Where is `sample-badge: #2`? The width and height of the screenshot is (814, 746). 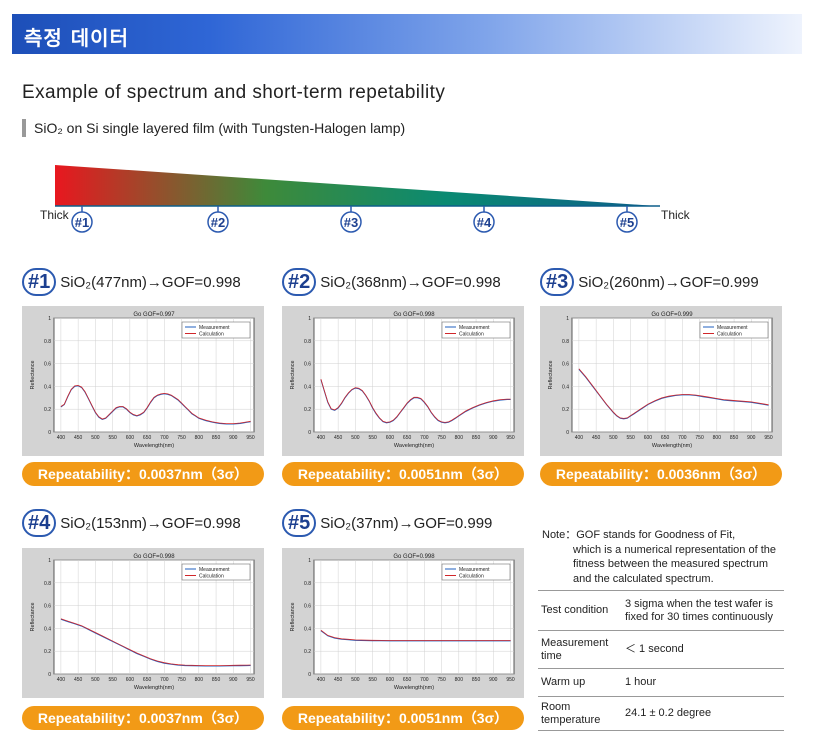
sample-badge: #2 is located at coordinates (299, 282).